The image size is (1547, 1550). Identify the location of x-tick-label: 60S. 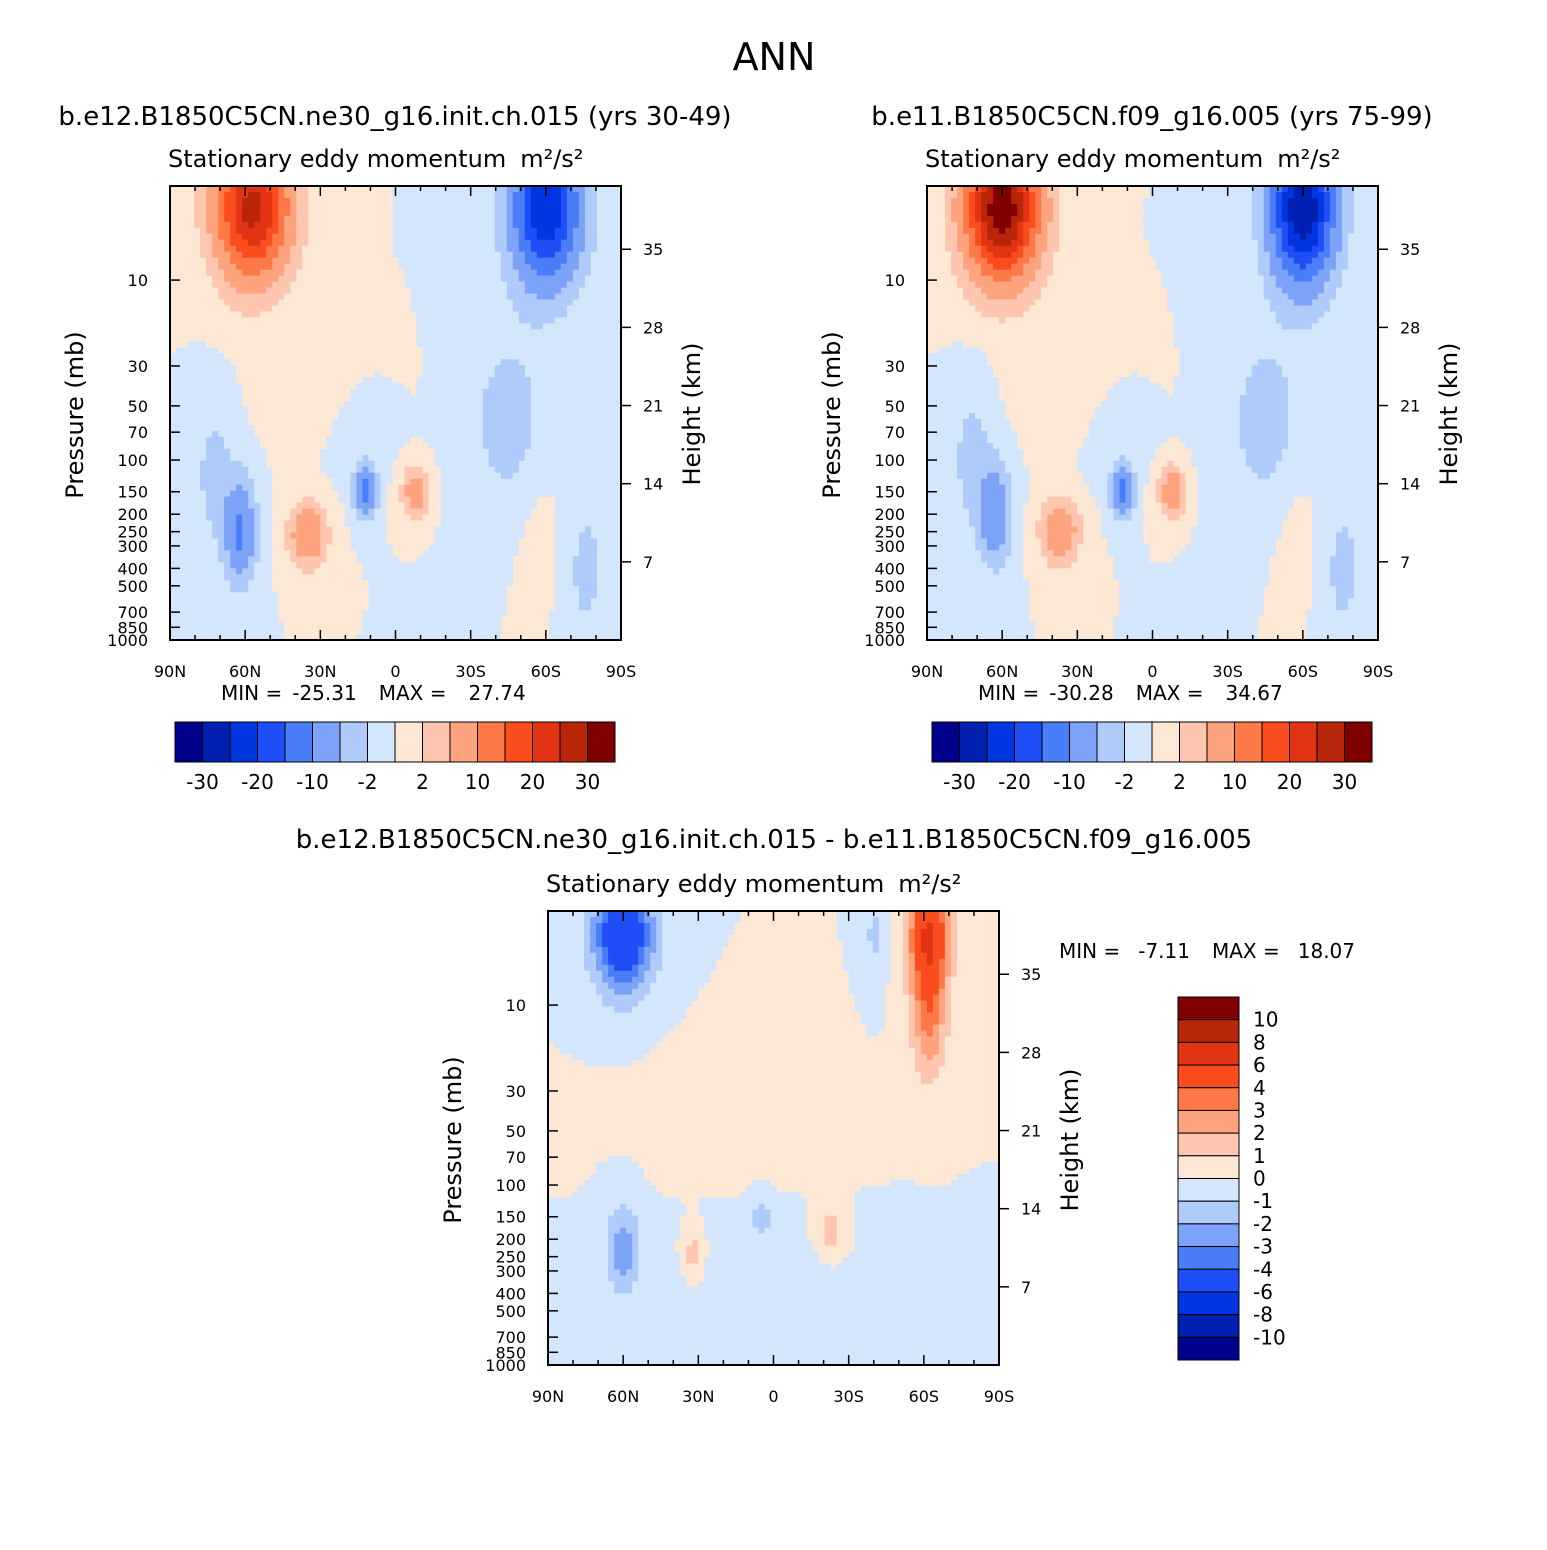
(546, 671).